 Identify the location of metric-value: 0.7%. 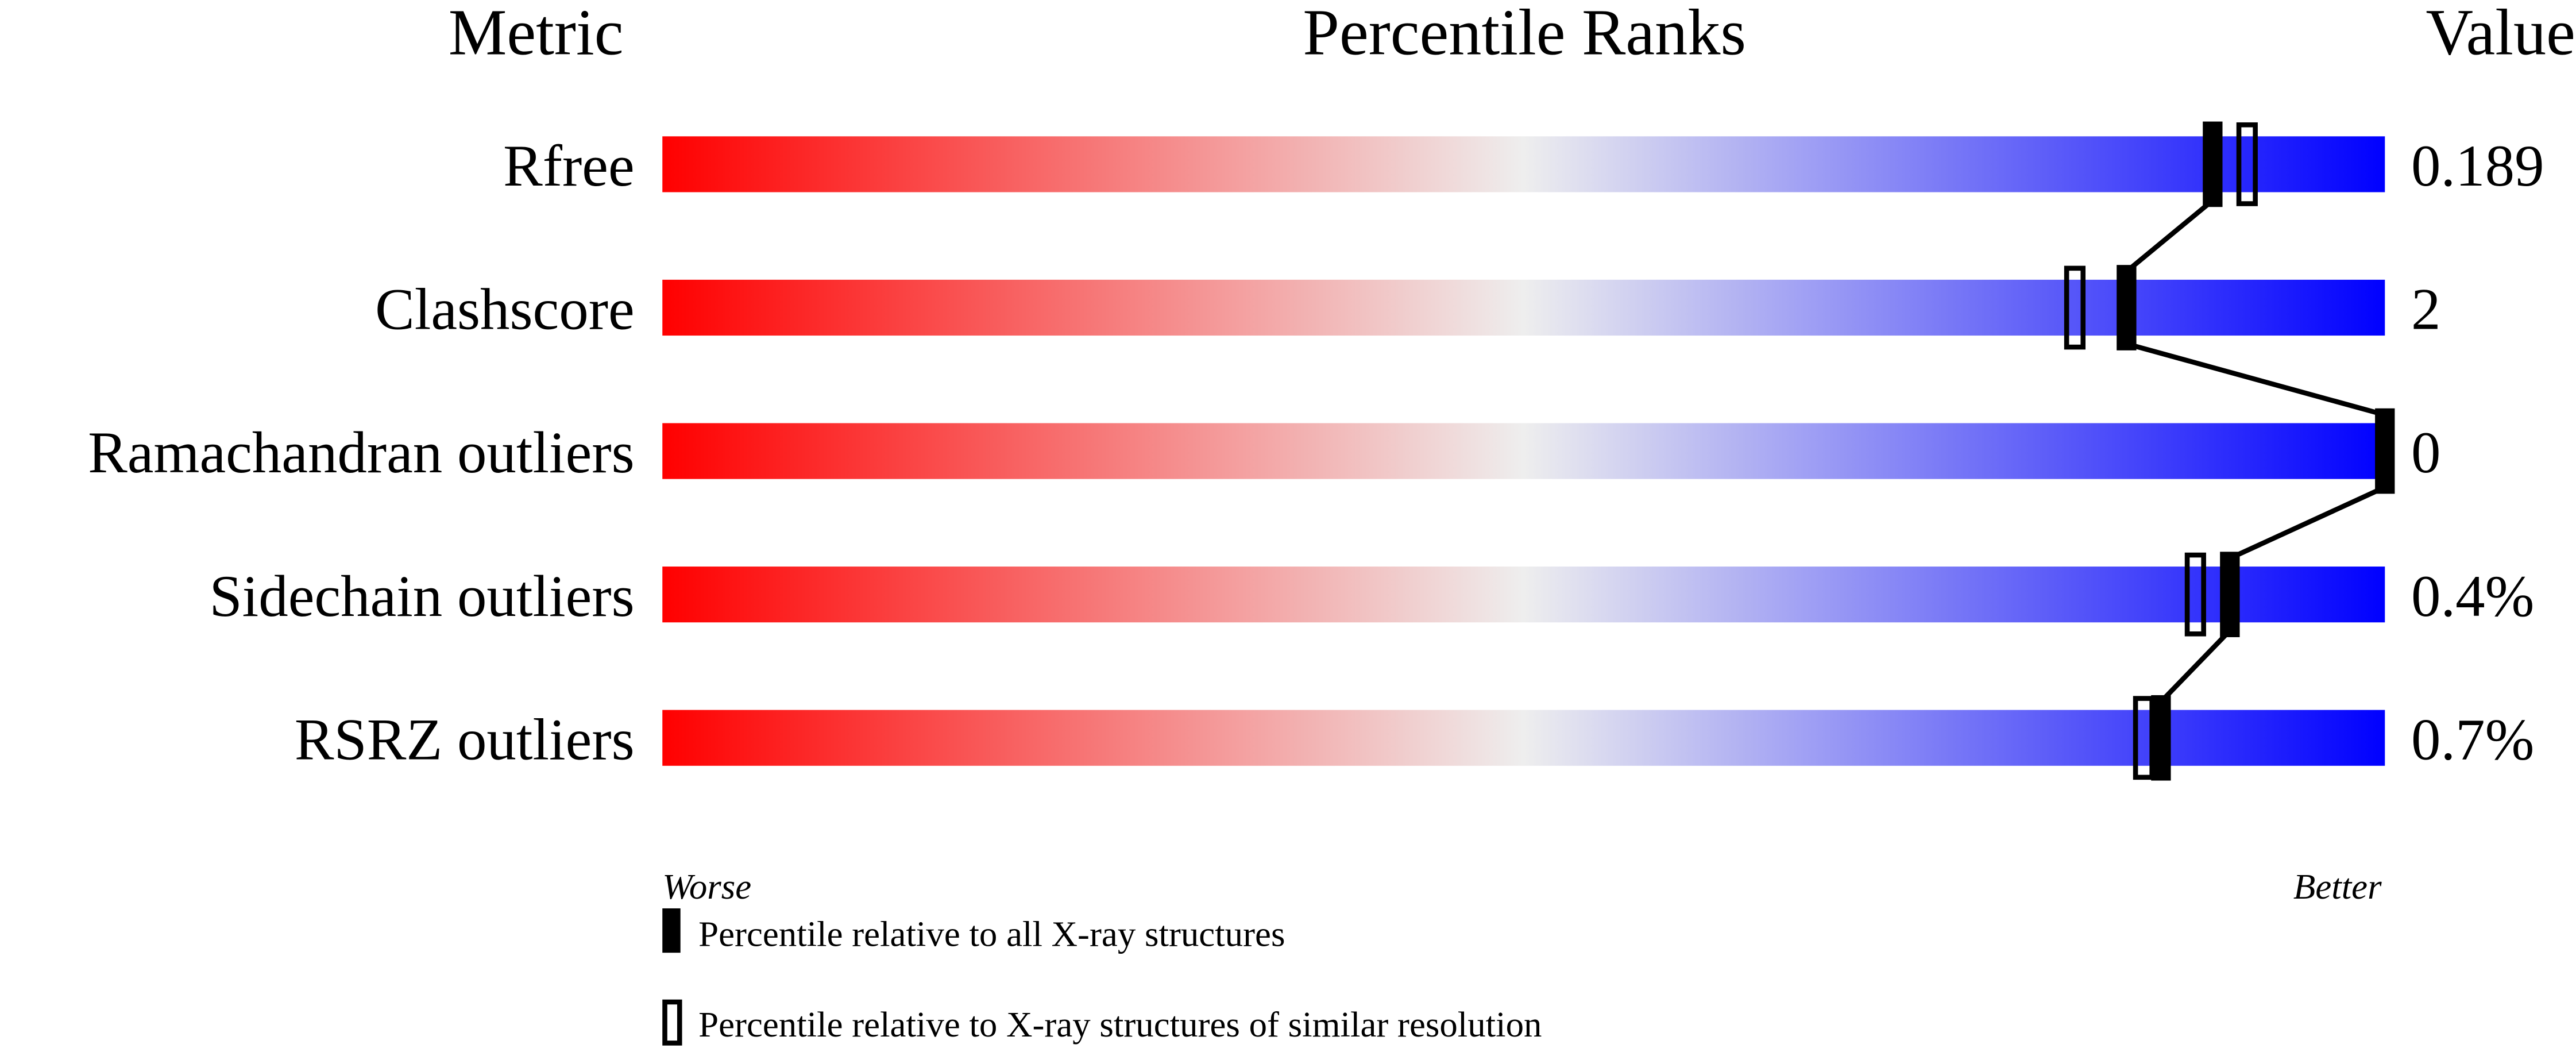
(2472, 739).